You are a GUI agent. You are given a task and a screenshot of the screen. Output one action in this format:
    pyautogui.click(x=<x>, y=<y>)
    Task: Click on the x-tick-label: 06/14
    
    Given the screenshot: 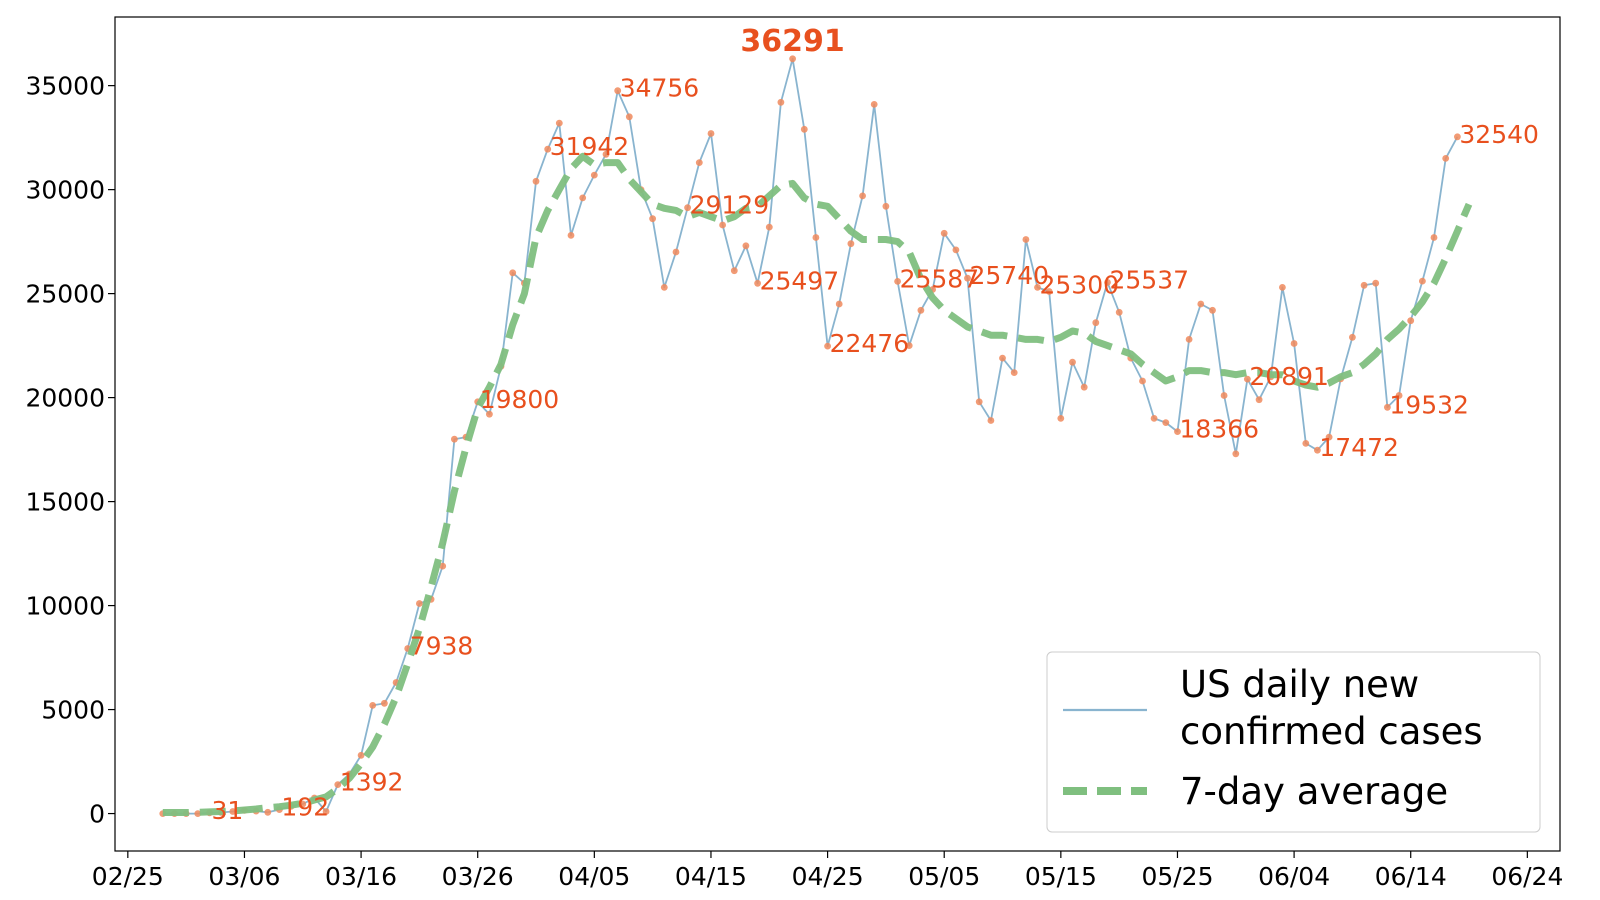 What is the action you would take?
    pyautogui.click(x=1411, y=876)
    